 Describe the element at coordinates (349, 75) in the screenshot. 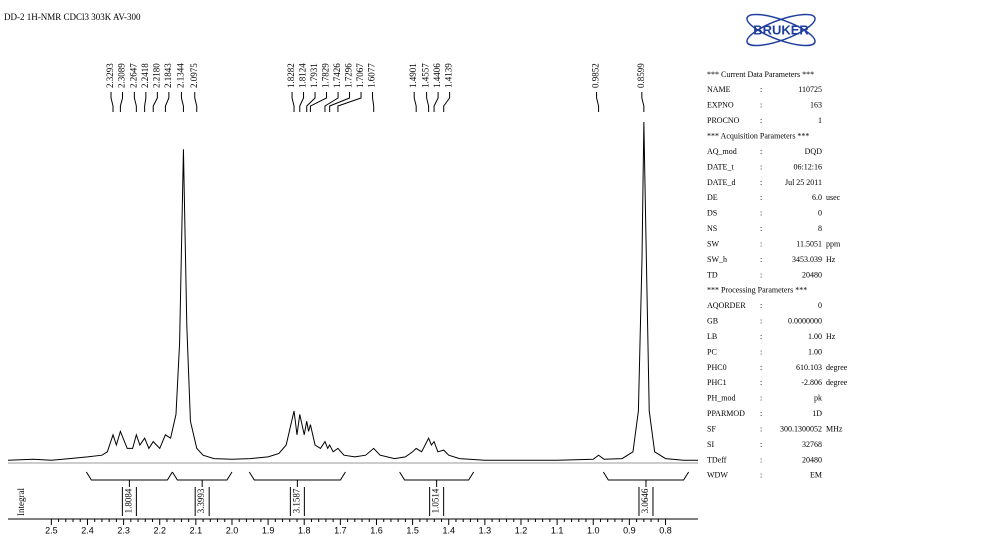

I see `peak-label: 1.7296` at that location.